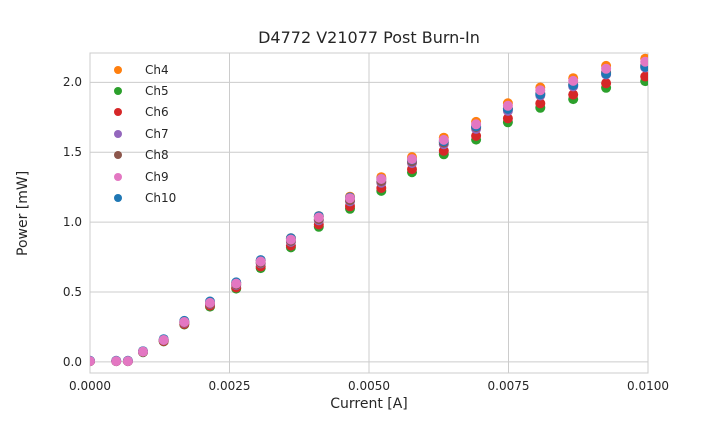  Describe the element at coordinates (157, 69) in the screenshot. I see `legend-label: Ch4` at that location.